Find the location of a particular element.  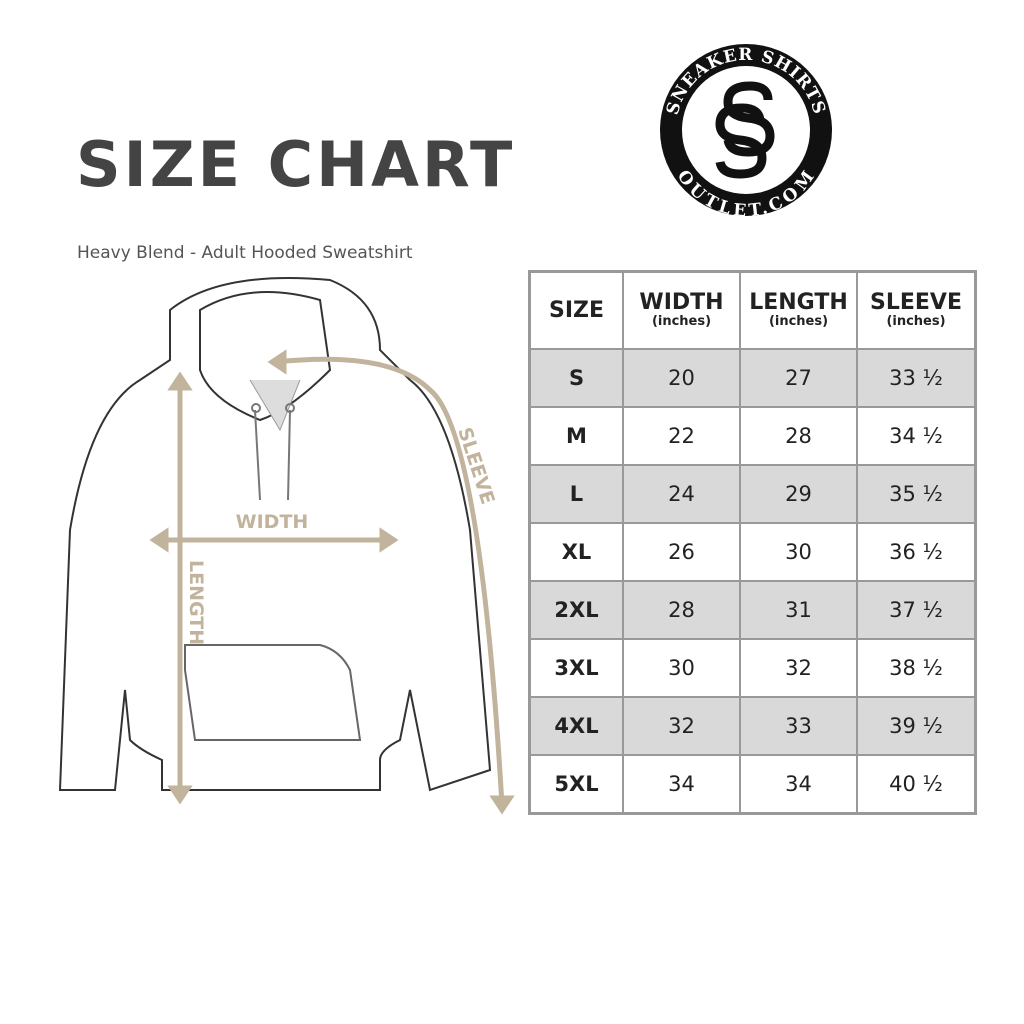

length-cell: 30 is located at coordinates (798, 552).